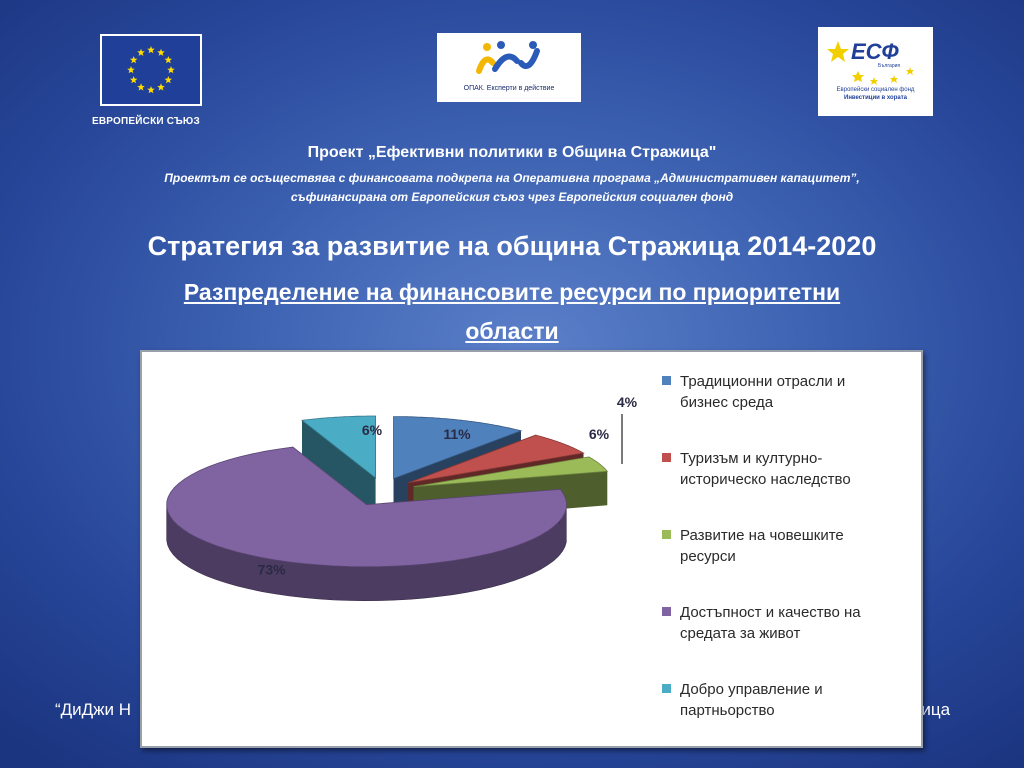 Image resolution: width=1024 pixels, height=768 pixels. What do you see at coordinates (727, 710) in the screenshot?
I see `legend-label: партньорство` at bounding box center [727, 710].